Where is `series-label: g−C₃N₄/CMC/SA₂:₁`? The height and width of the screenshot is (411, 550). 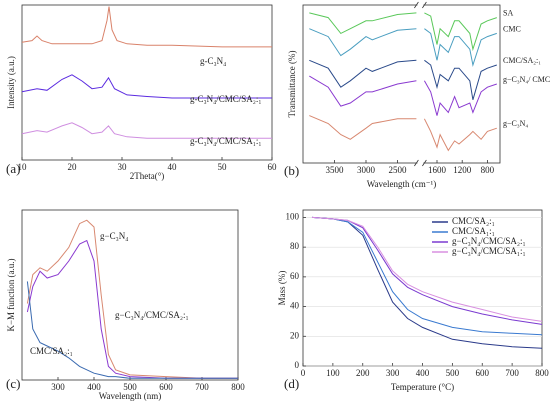
series-label: g−C₃N₄/CMC/SA₂:₁ is located at coordinates (152, 315).